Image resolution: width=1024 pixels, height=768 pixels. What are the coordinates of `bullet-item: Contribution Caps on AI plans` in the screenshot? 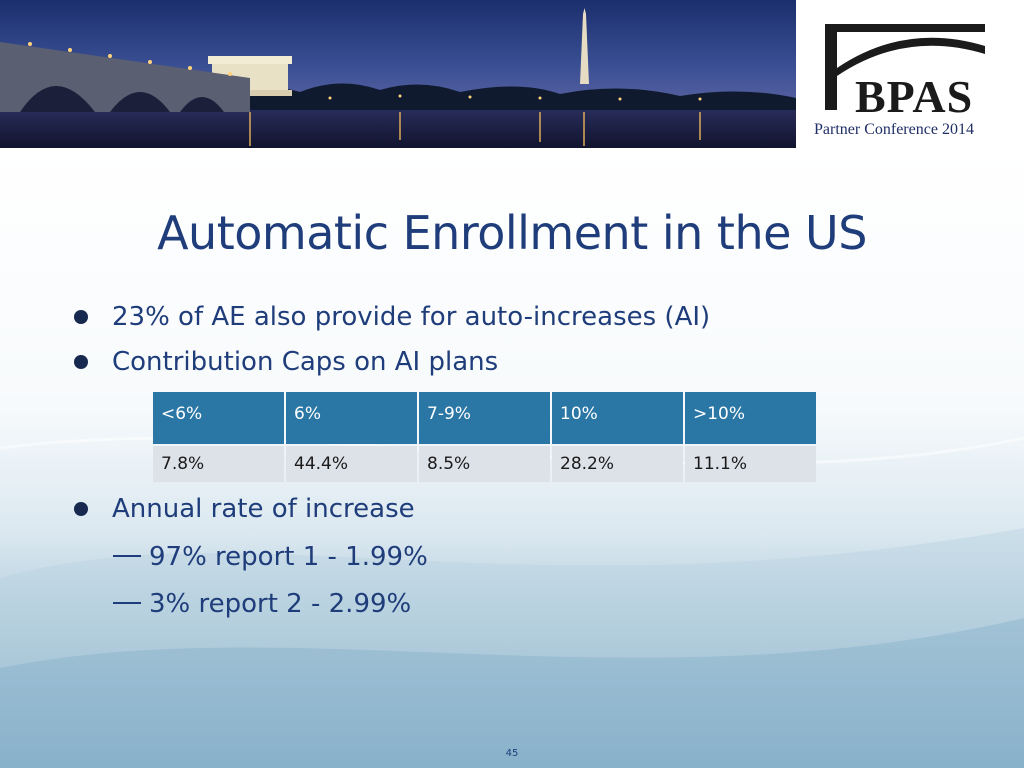 It's located at (286, 362).